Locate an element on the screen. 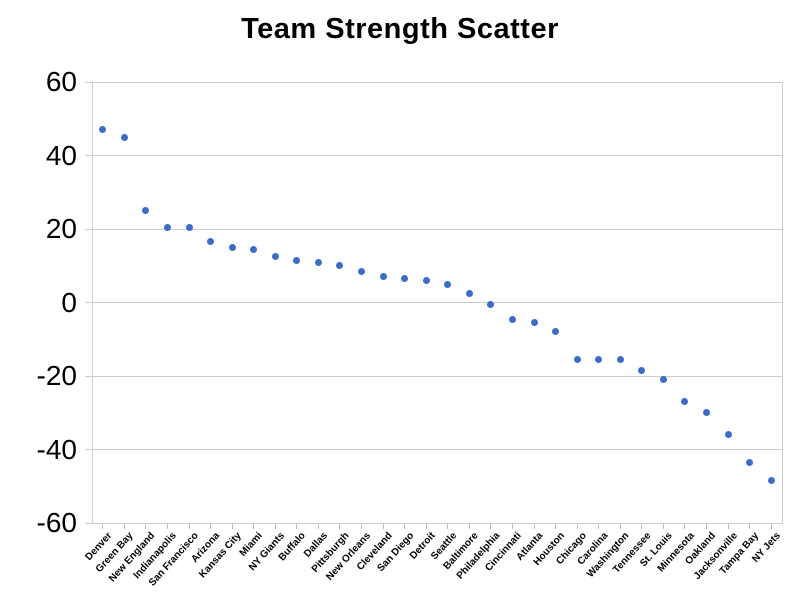 The width and height of the screenshot is (800, 600). plot-right-border is located at coordinates (782, 303).